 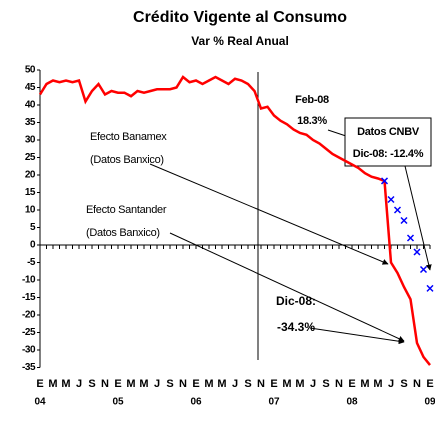 I want to click on y-tick-label: -20, so click(x=29, y=315).